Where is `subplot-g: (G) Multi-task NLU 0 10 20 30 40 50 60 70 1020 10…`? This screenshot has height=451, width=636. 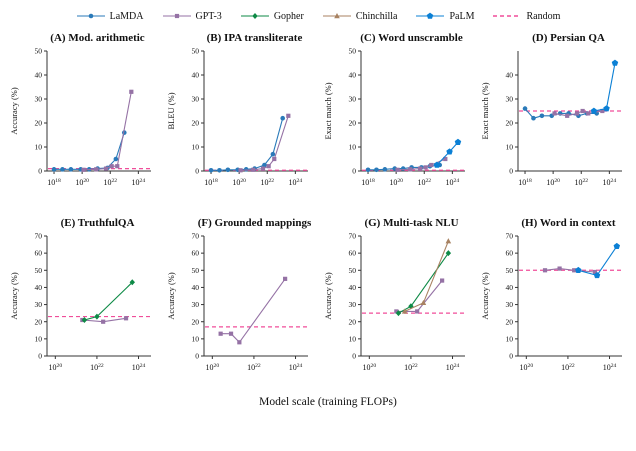 subplot-g: (G) Multi-task NLU 0 10 20 30 40 50 60 70 1020 10… is located at coordinates (396, 302).